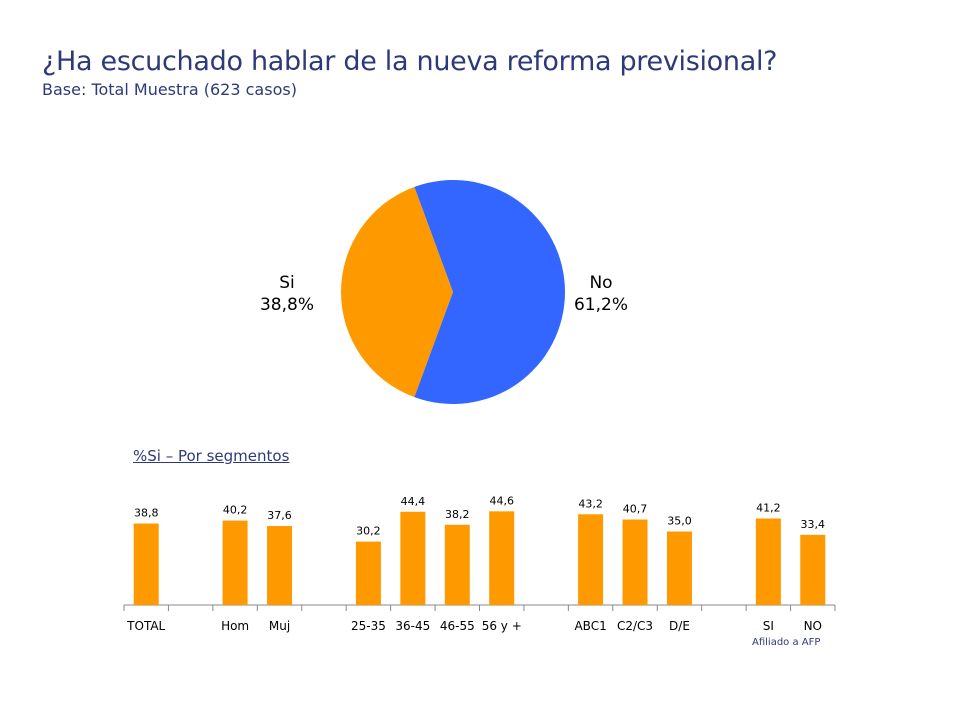  Describe the element at coordinates (635, 626) in the screenshot. I see `x-tick-label: C2/C3` at that location.